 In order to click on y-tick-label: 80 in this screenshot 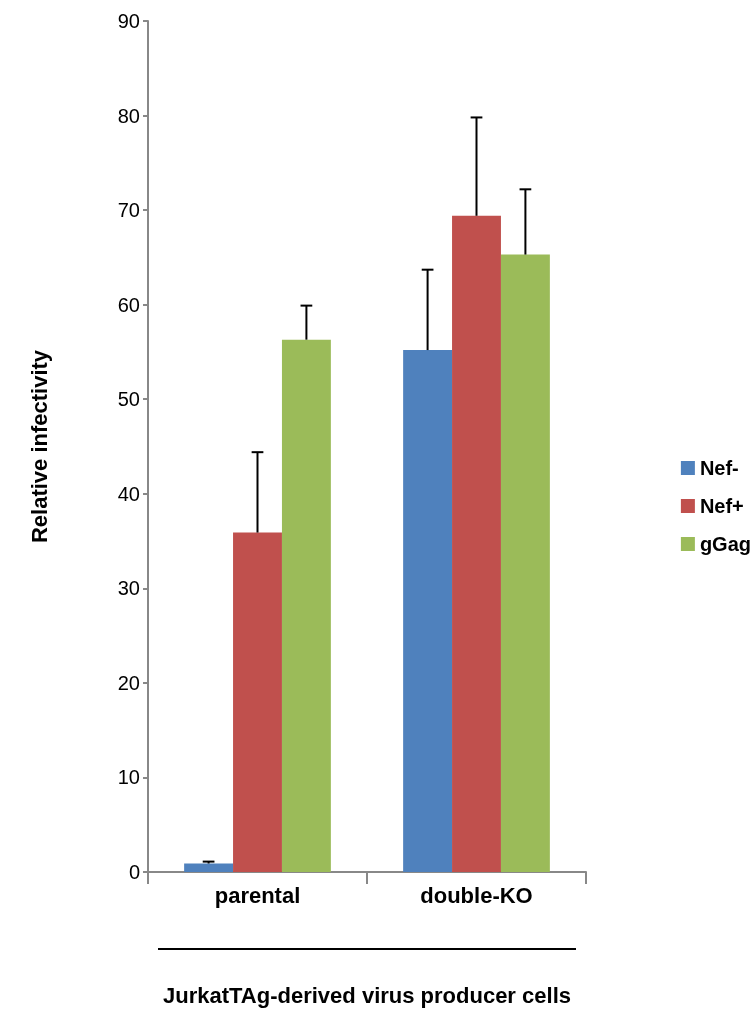, I will do `click(128, 115)`.